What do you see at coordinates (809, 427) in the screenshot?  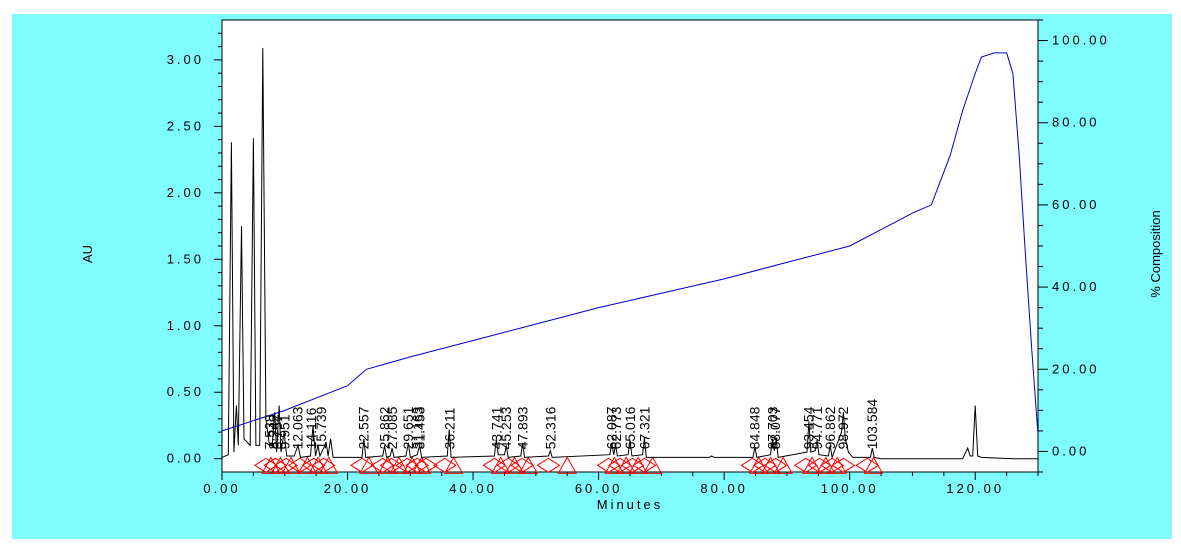 I see `peak-label: 93.454` at bounding box center [809, 427].